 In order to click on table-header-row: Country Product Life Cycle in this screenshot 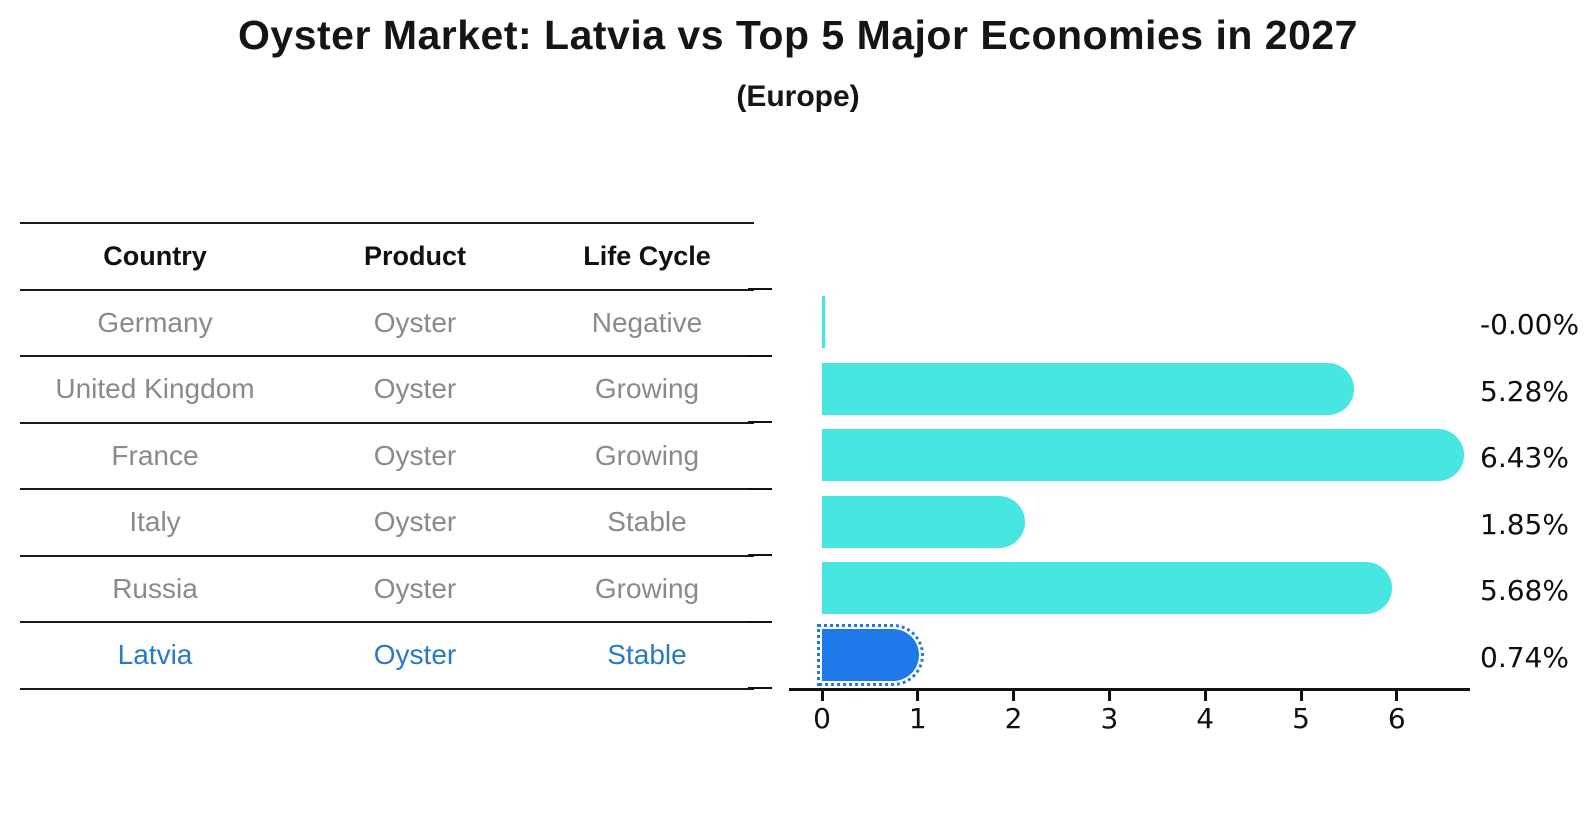, I will do `click(387, 257)`.